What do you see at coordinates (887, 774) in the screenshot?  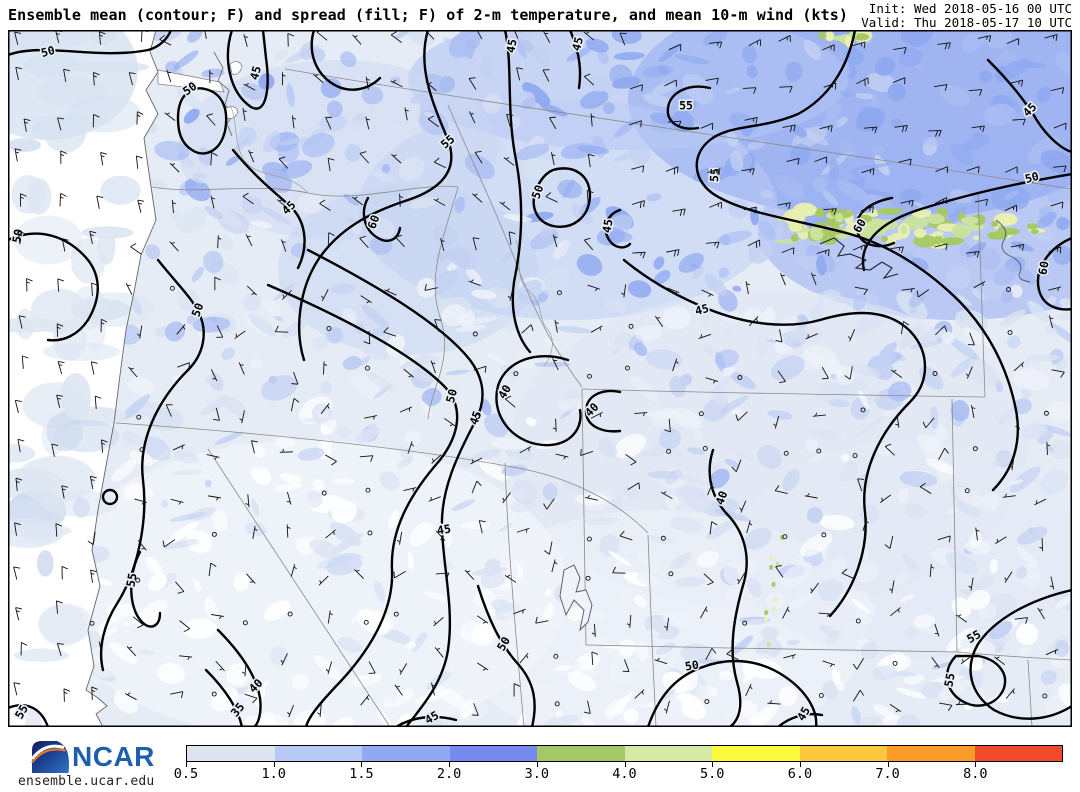 I see `colorbar-tick-label: 7.0` at bounding box center [887, 774].